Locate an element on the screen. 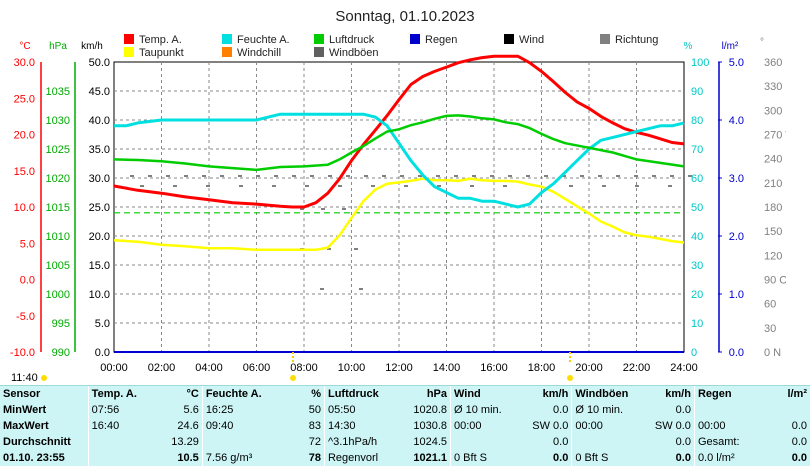 This screenshot has height=466, width=810. pct-tick-6: 40 is located at coordinates (697, 237).